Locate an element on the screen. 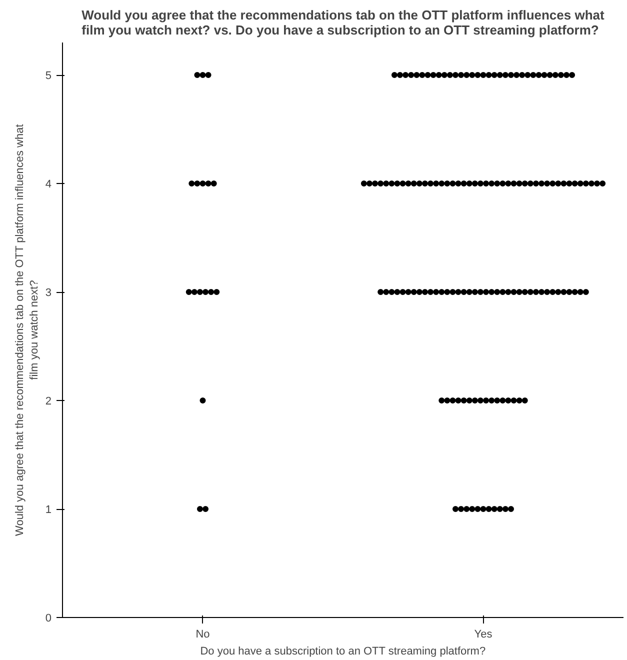  x-tick-label: No is located at coordinates (203, 634).